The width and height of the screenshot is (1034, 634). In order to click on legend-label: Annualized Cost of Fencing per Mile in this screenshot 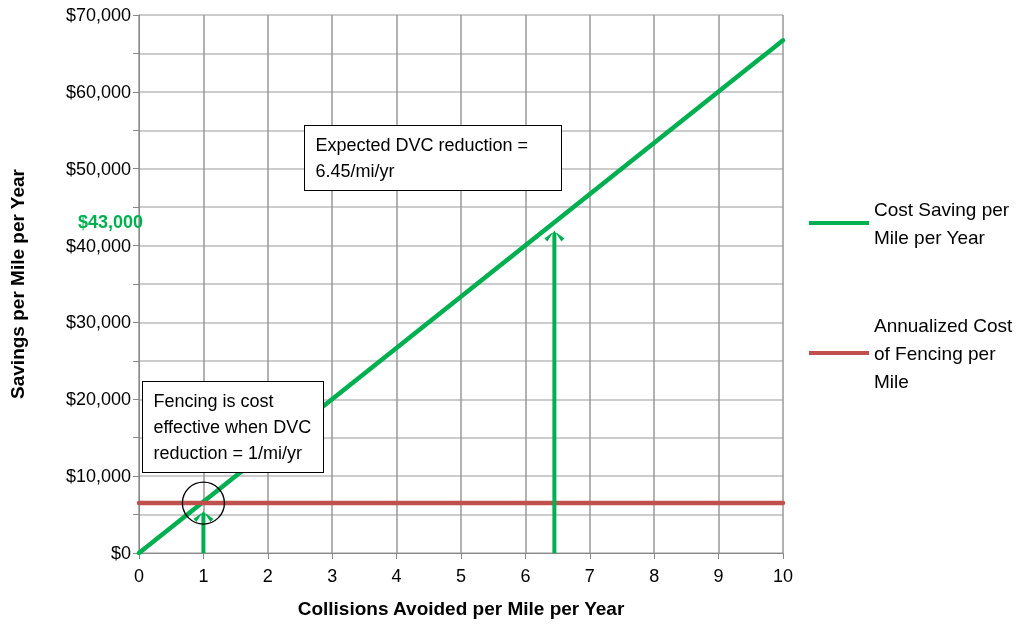, I will do `click(946, 353)`.